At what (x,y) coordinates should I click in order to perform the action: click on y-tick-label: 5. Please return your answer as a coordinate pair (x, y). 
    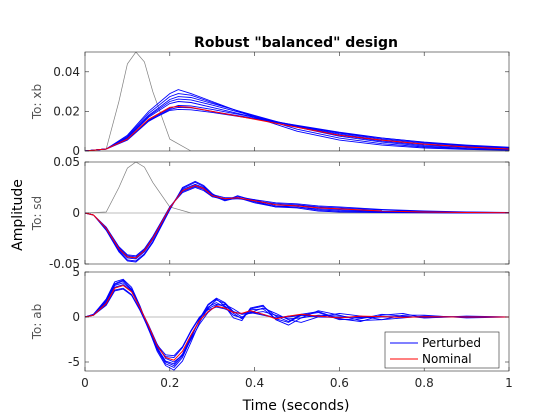
    Looking at the image, I should click on (76, 272).